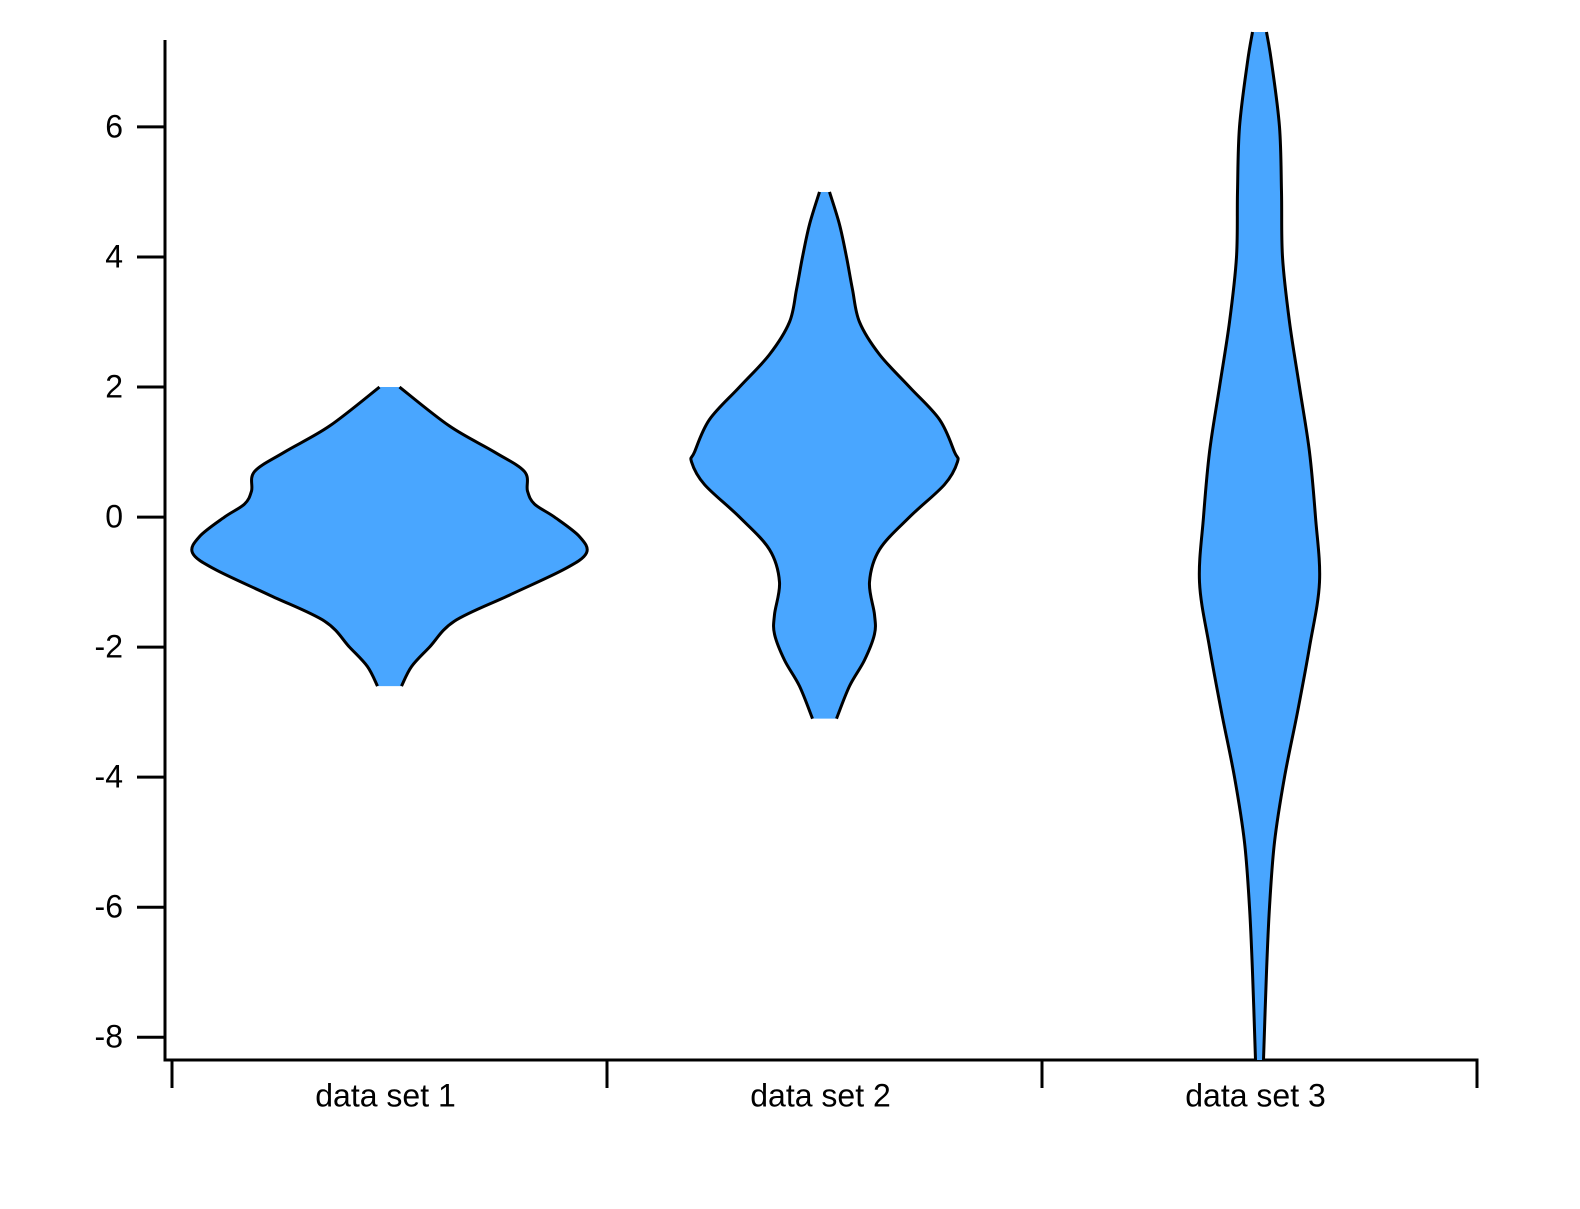 The image size is (1580, 1209). Describe the element at coordinates (109, 777) in the screenshot. I see `y-tick-label: -4` at that location.